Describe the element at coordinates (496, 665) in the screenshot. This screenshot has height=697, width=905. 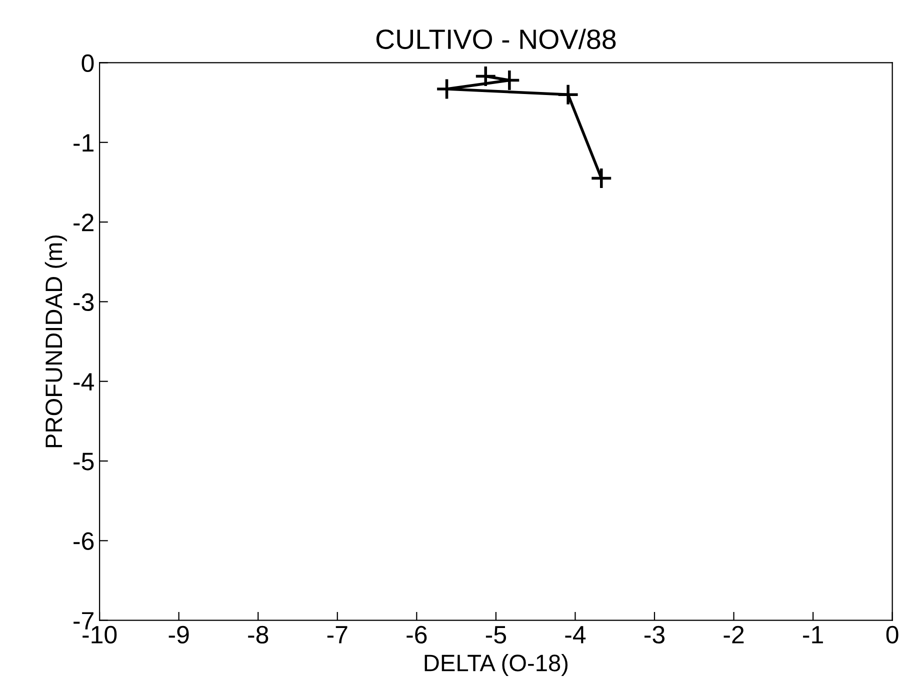
I see `x-axis-title: DELTA (O-18)` at that location.